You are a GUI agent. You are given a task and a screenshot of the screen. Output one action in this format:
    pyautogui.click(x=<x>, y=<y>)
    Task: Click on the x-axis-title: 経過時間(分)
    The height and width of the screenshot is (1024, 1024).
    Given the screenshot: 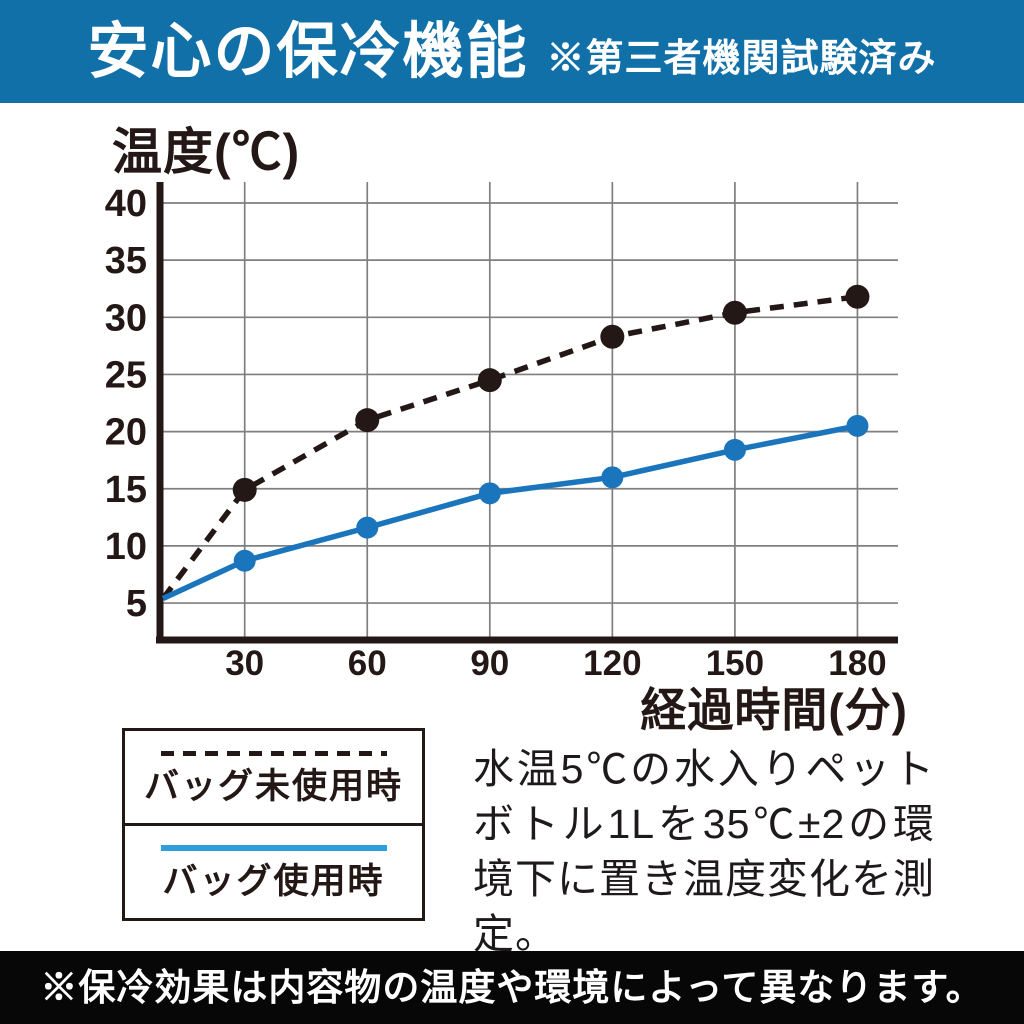 What is the action you would take?
    pyautogui.click(x=774, y=710)
    